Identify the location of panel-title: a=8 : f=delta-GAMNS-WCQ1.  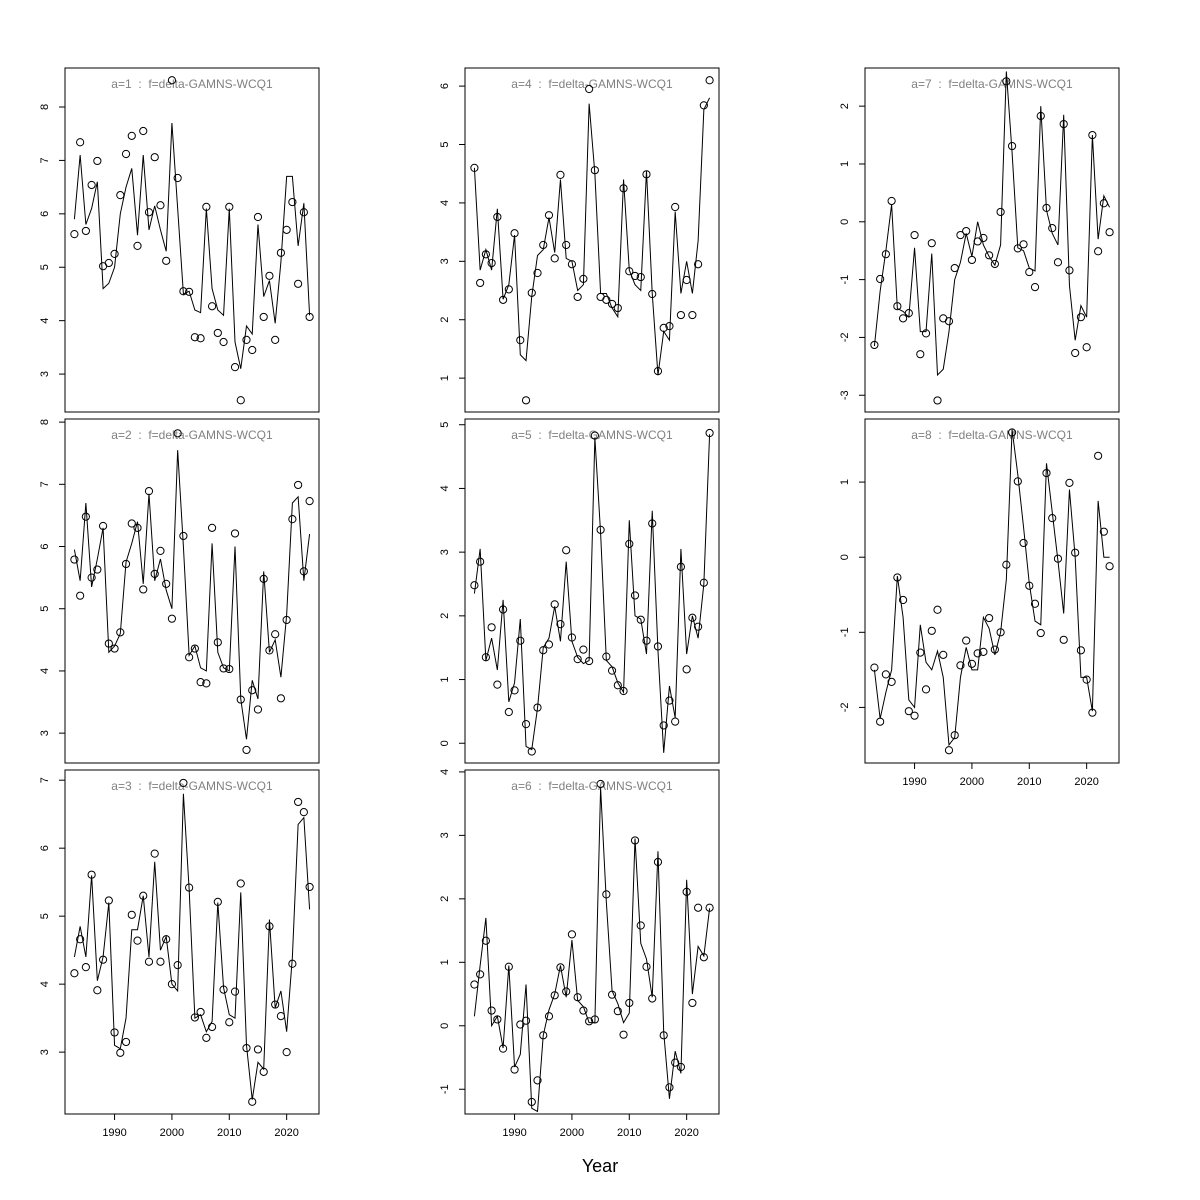
(992, 435).